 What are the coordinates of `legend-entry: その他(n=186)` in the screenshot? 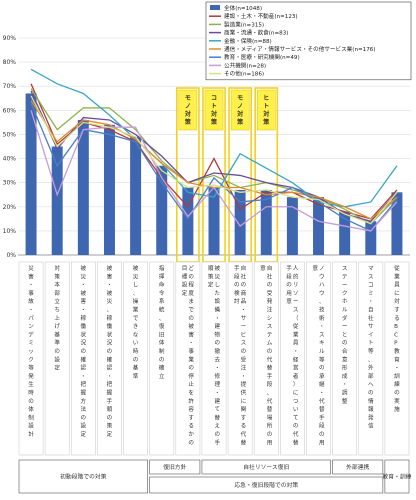 It's located at (244, 74).